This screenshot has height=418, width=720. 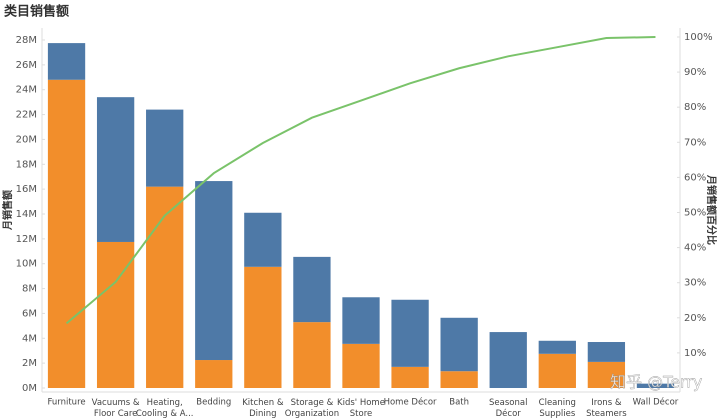 I want to click on y2-axis-title: 月销售额百分比, so click(x=711, y=209).